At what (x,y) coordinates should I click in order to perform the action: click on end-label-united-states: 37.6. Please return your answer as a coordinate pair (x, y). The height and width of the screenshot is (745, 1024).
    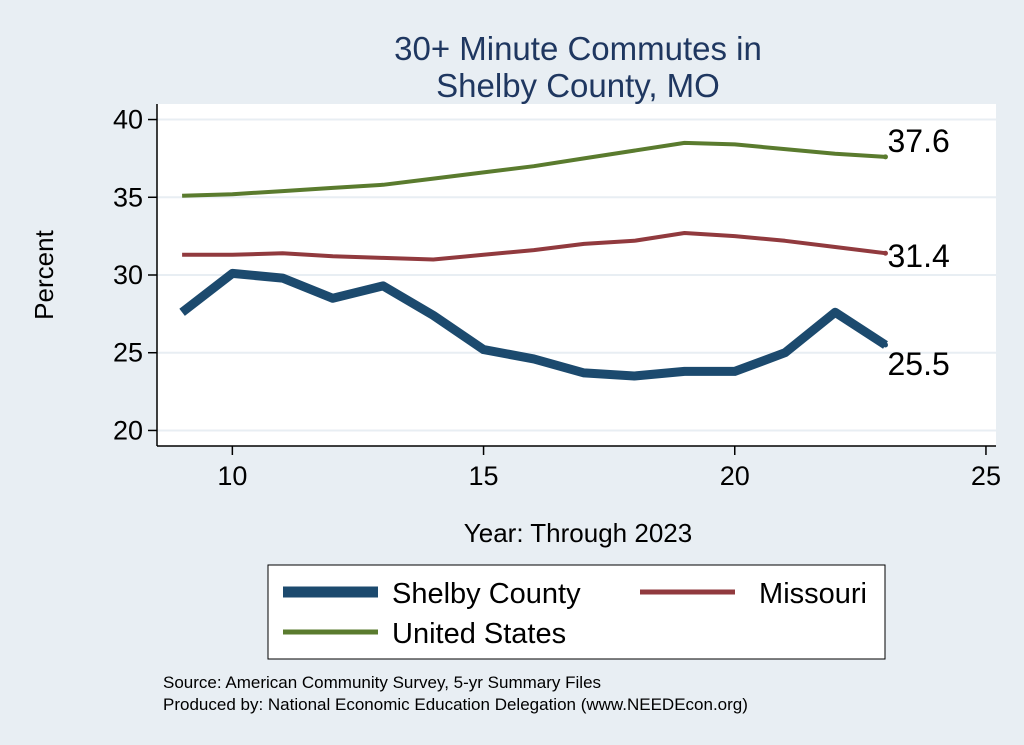
    Looking at the image, I should click on (918, 141).